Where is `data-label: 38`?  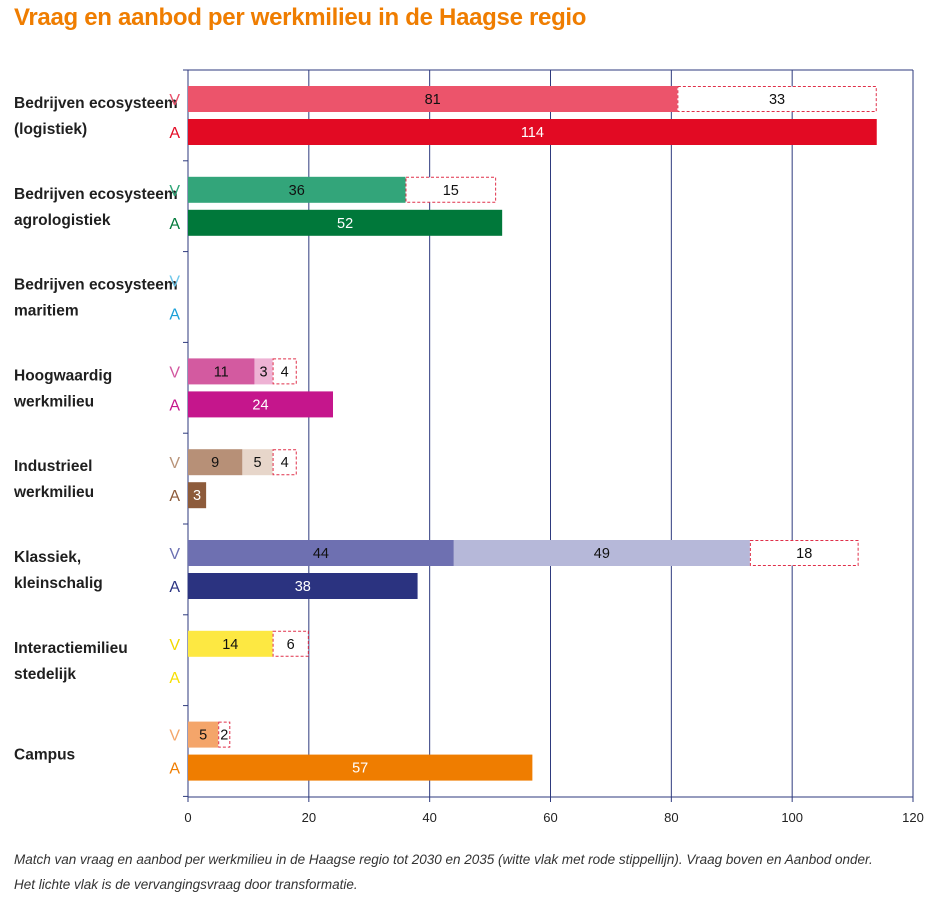
data-label: 38 is located at coordinates (303, 587).